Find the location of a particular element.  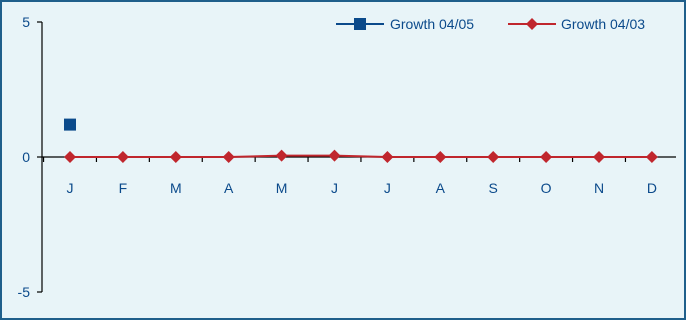

category-label: F is located at coordinates (123, 188).